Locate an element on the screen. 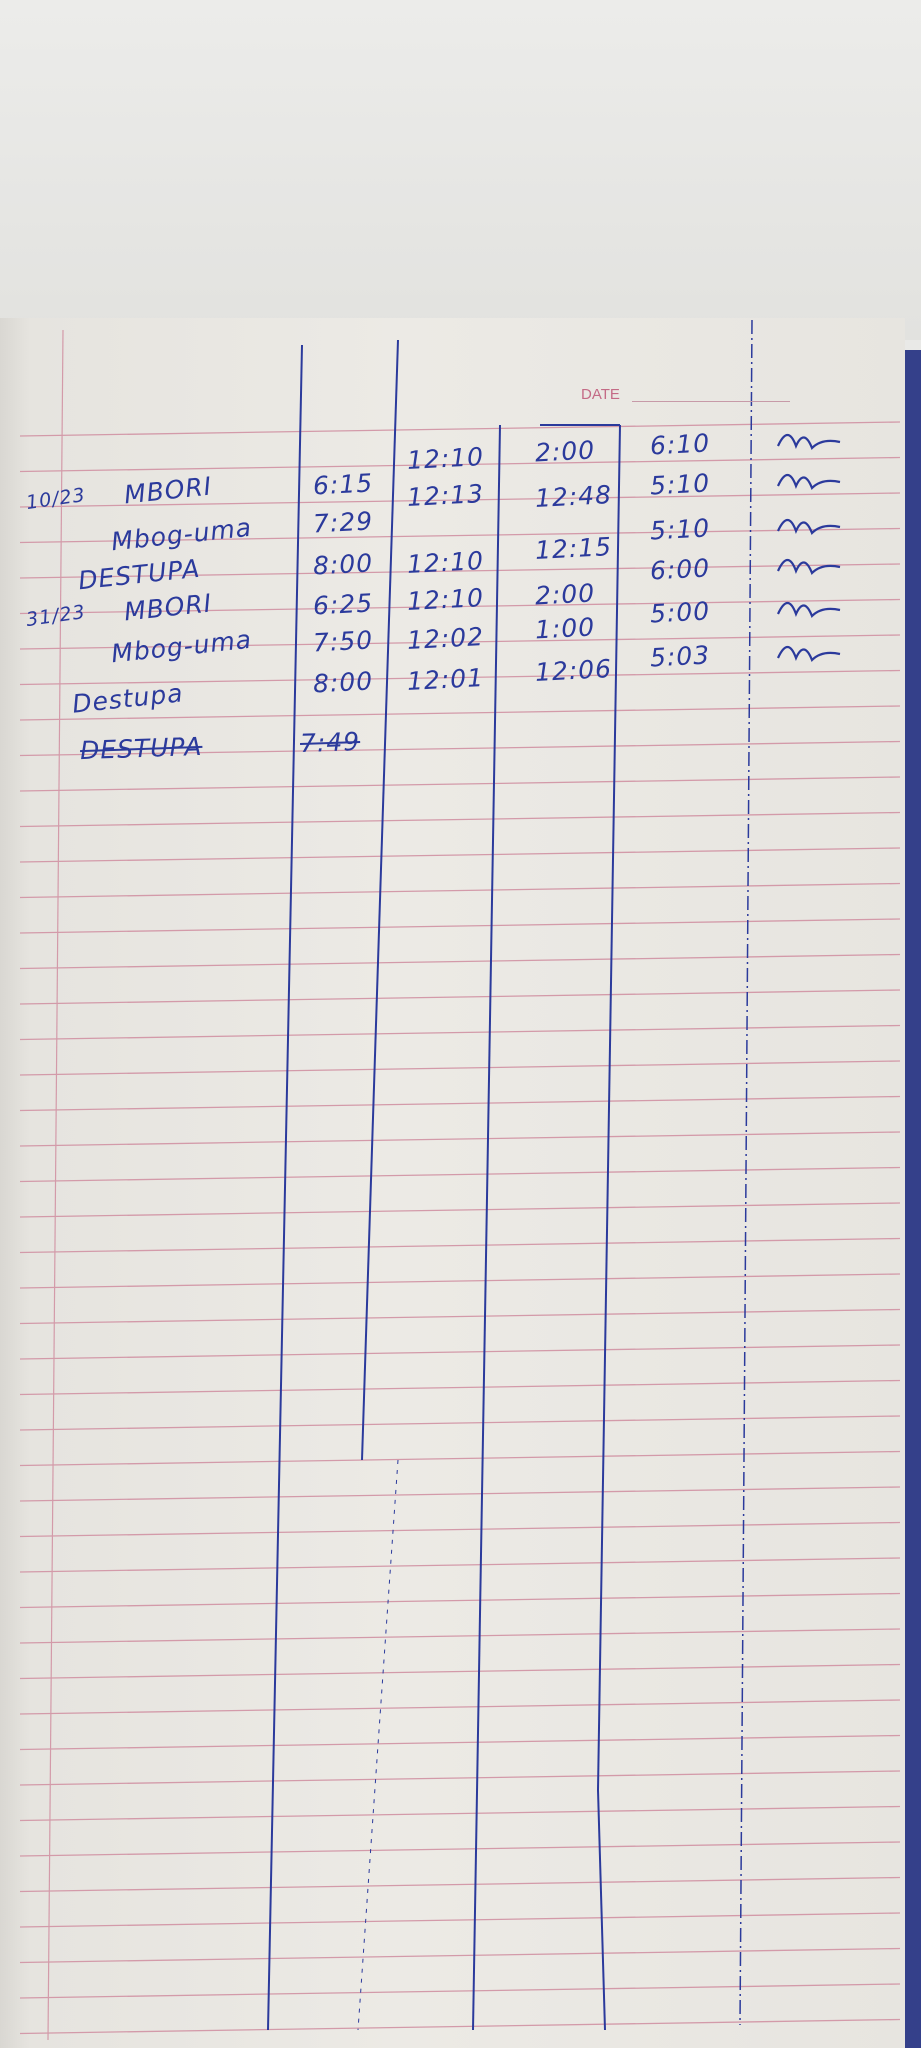  entry-time: 12:13 is located at coordinates (445, 495).